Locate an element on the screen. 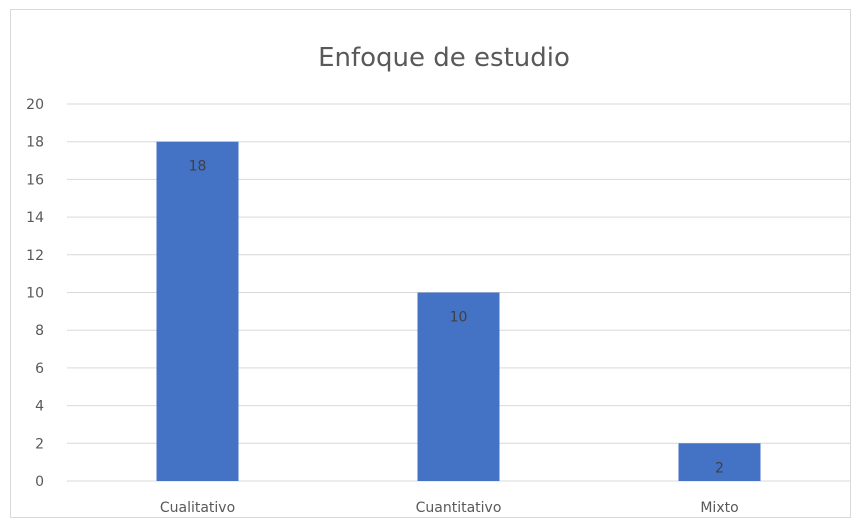  y-axis-ticks: 0 2 4 6 8 10 12 14 16 18 20 is located at coordinates (35, 293).